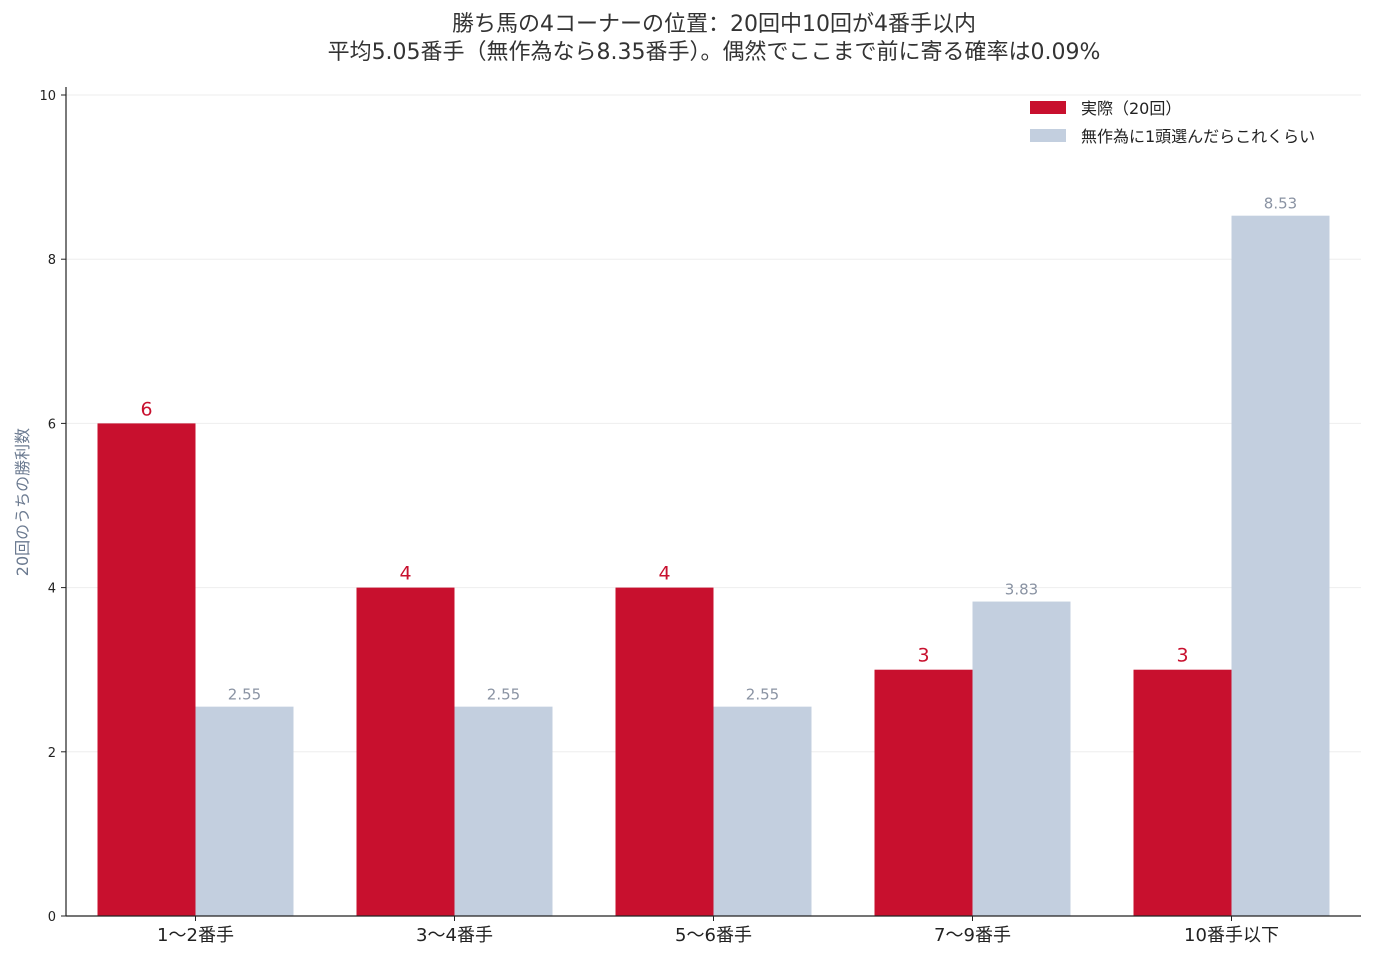 This screenshot has width=1376, height=960. I want to click on x-tick-label: 1〜2番手, so click(195, 935).